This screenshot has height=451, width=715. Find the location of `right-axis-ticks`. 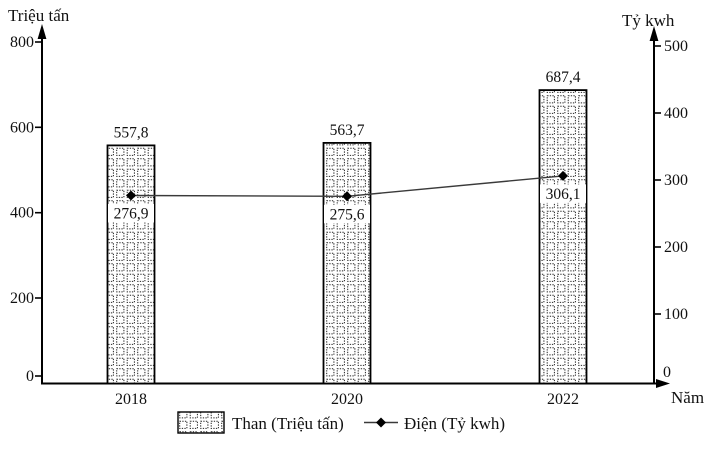

right-axis-ticks is located at coordinates (657, 180).